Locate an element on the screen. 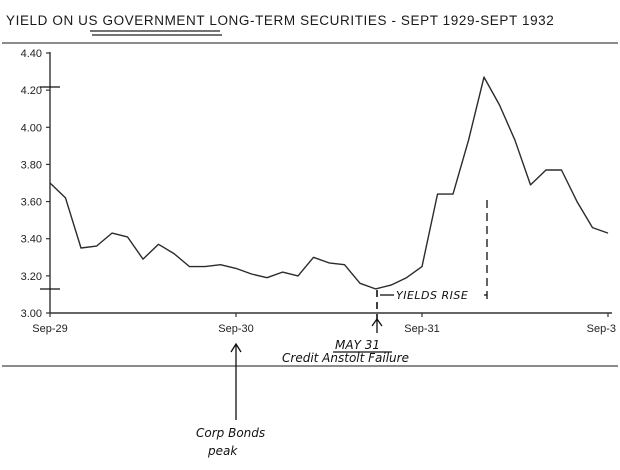 The height and width of the screenshot is (470, 620). y-tick-label: 3.60 is located at coordinates (31, 203).